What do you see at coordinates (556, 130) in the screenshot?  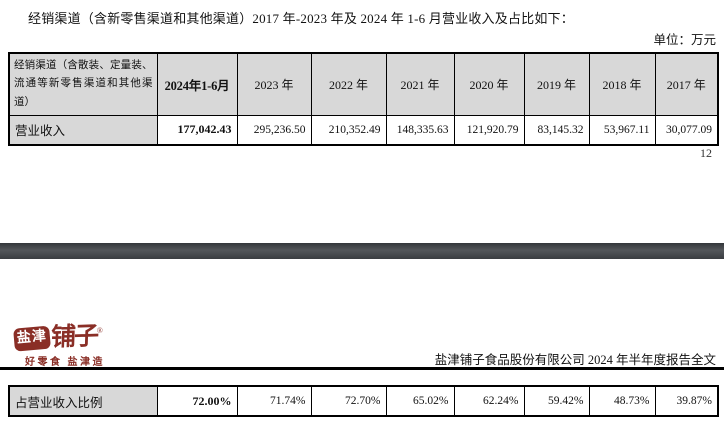 I see `revenue-value-2019: 83,145.32` at bounding box center [556, 130].